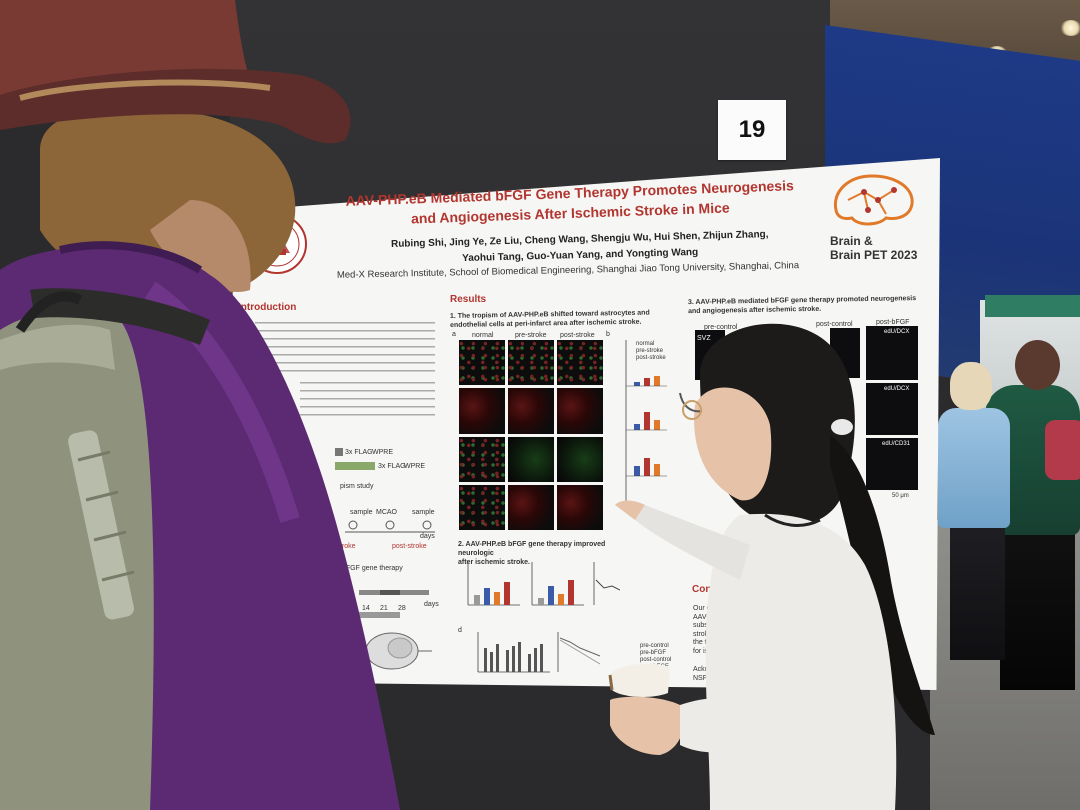 This screenshot has height=810, width=1080. I want to click on scale-bar-label: 50 μm, so click(900, 496).